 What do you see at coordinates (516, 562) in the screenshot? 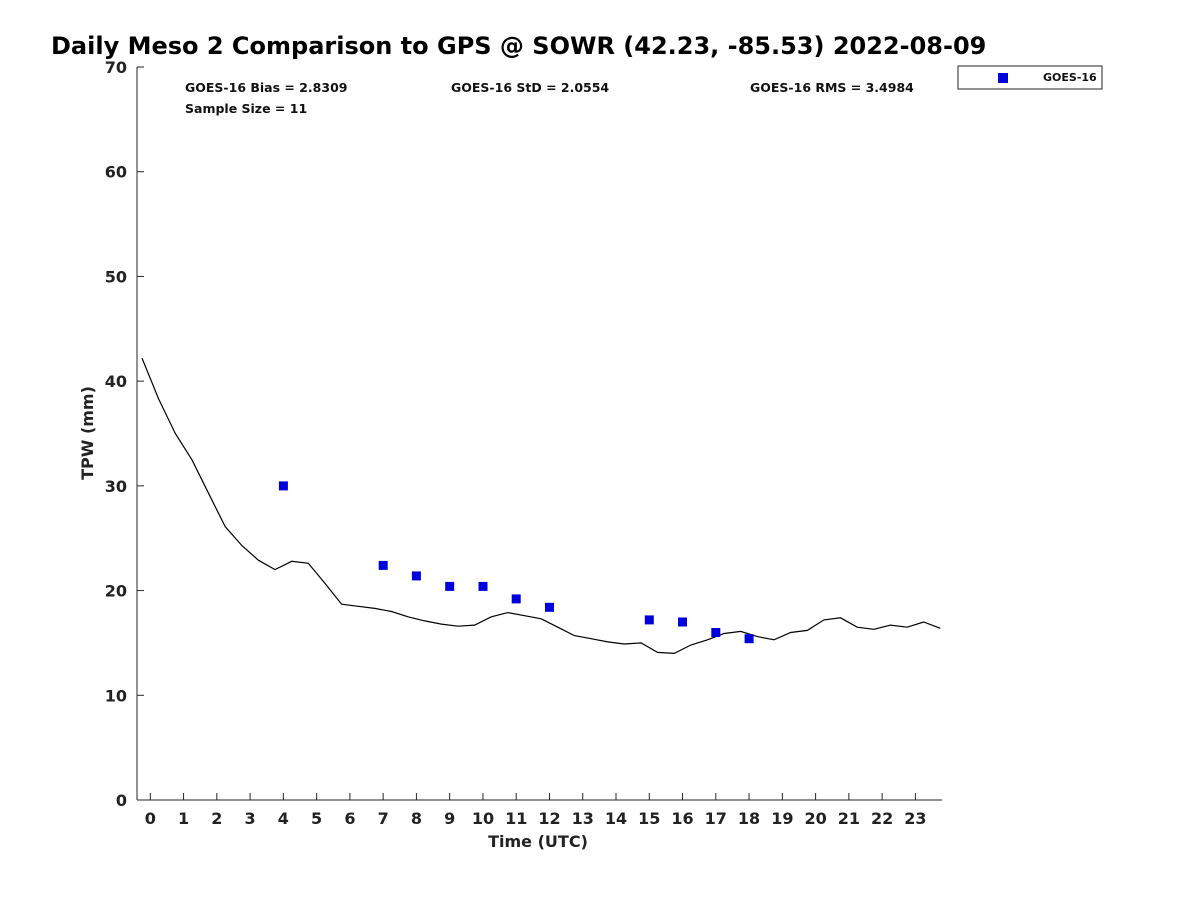
I see `goes16-scatter-series` at bounding box center [516, 562].